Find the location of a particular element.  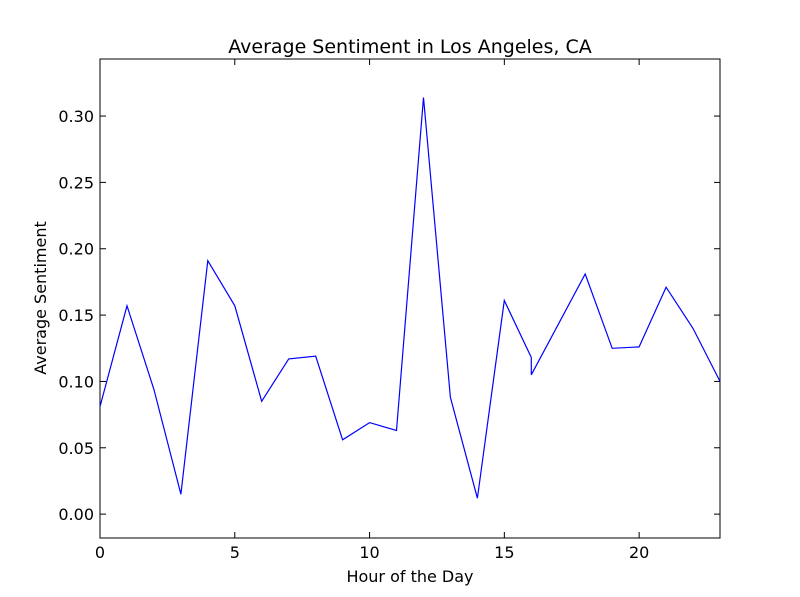

x-tick-label: 15 is located at coordinates (504, 552).